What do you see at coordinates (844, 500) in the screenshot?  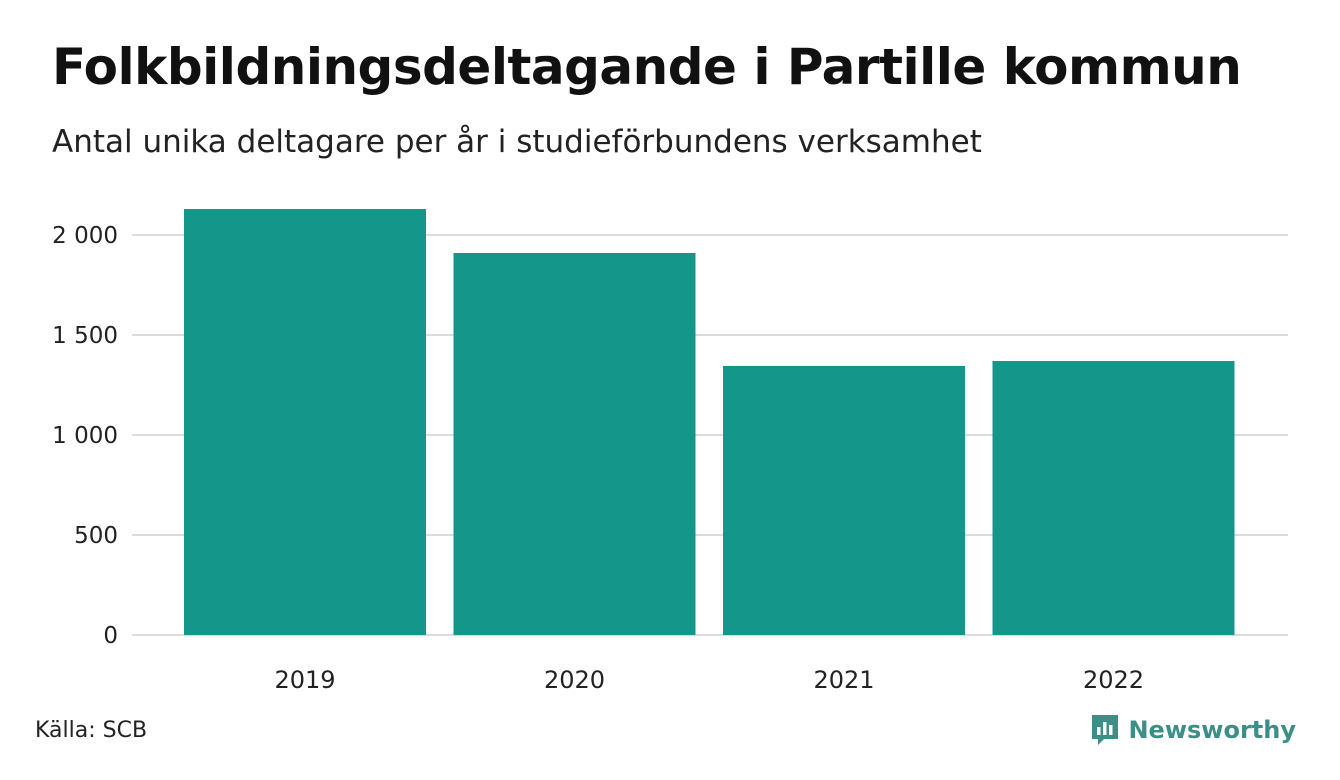 I see `bar-2021` at bounding box center [844, 500].